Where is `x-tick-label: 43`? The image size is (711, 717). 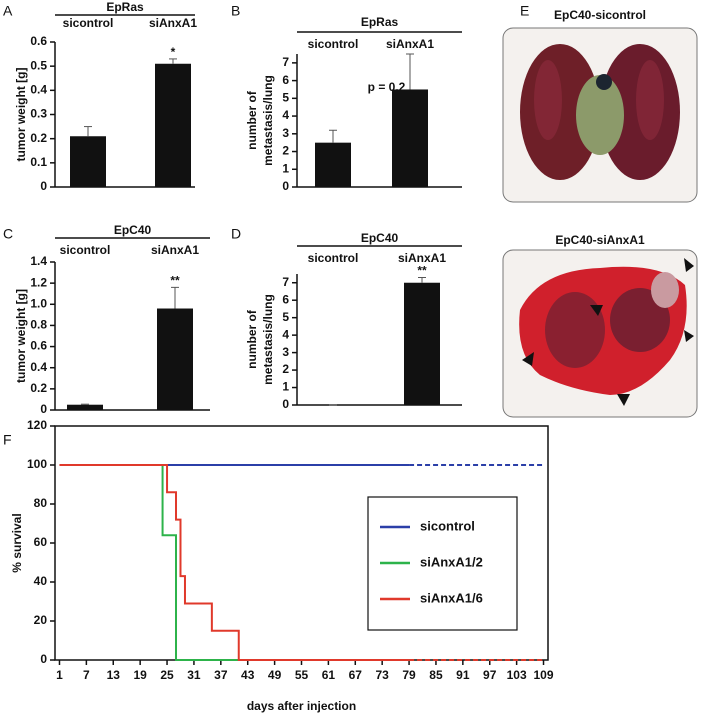
x-tick-label: 43 is located at coordinates (248, 675).